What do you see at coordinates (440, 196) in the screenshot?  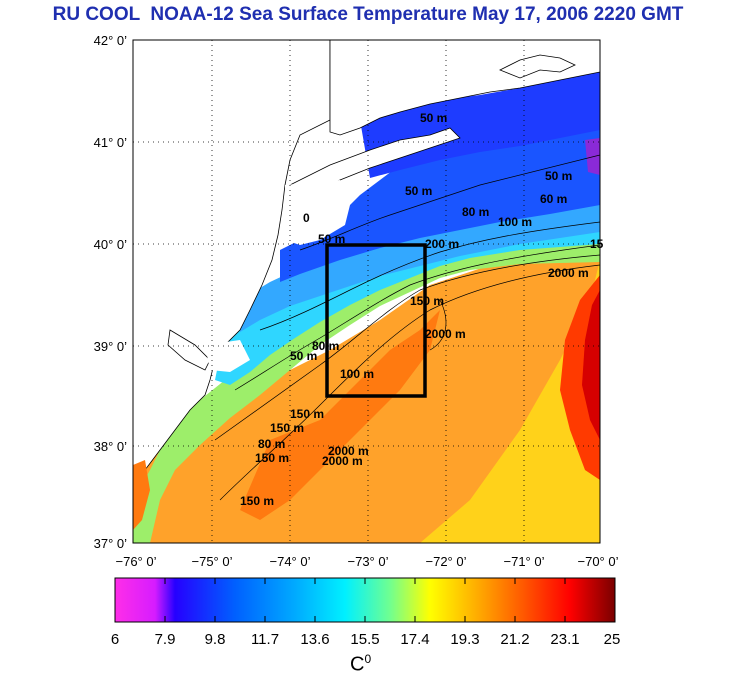 I see `cold-shelf-water` at bounding box center [440, 196].